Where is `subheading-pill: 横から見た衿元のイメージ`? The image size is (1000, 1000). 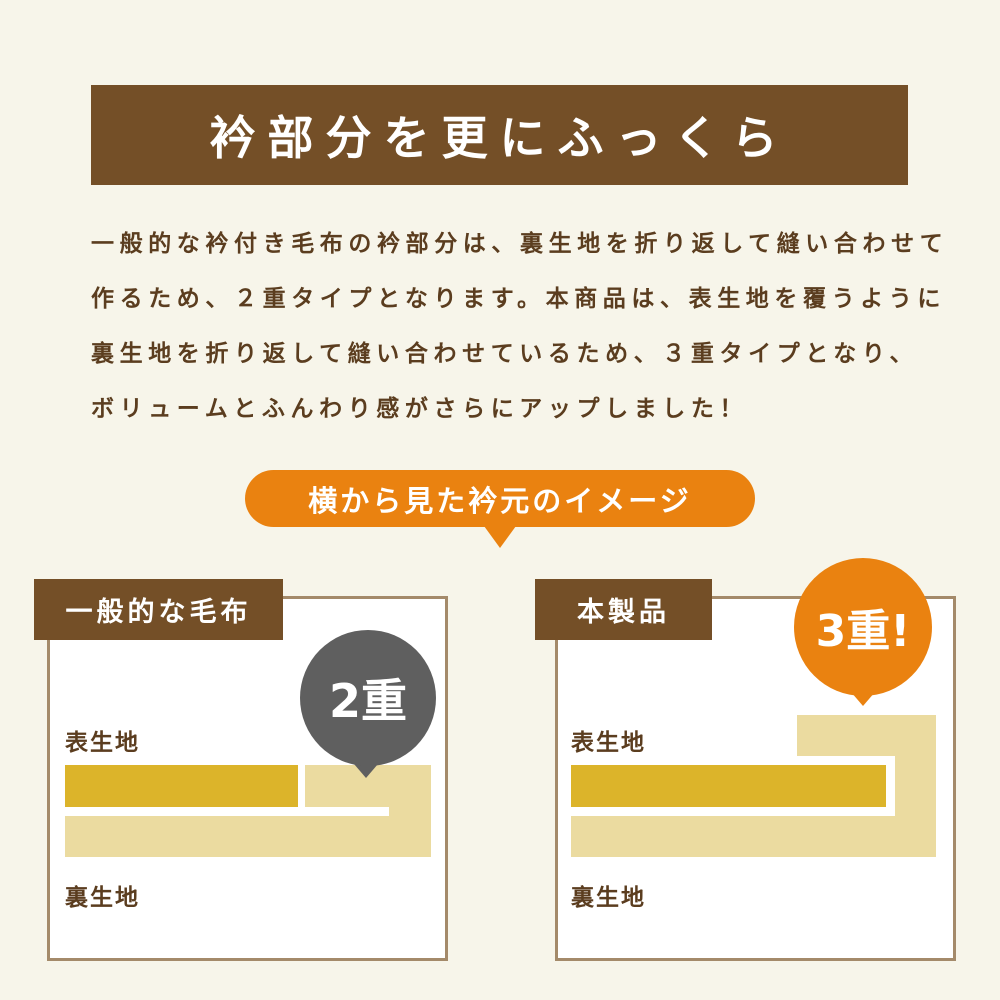 subheading-pill: 横から見た衿元のイメージ is located at coordinates (500, 498).